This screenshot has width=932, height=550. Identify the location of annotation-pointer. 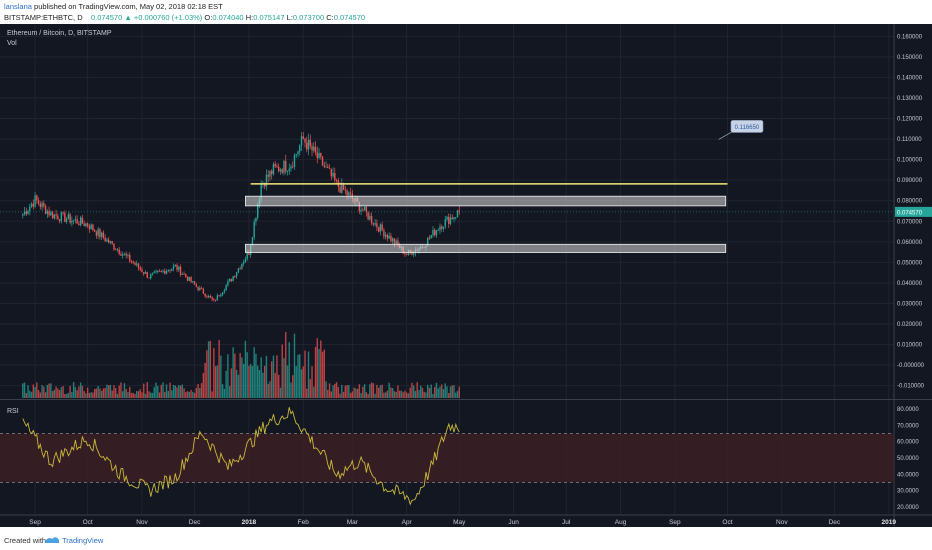
(725, 135).